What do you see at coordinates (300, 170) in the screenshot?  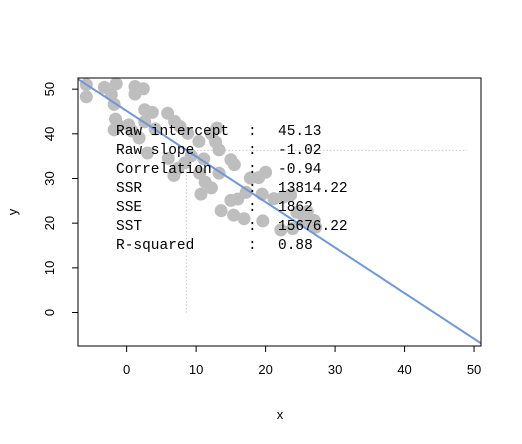 I see `stat-value: -0.94` at bounding box center [300, 170].